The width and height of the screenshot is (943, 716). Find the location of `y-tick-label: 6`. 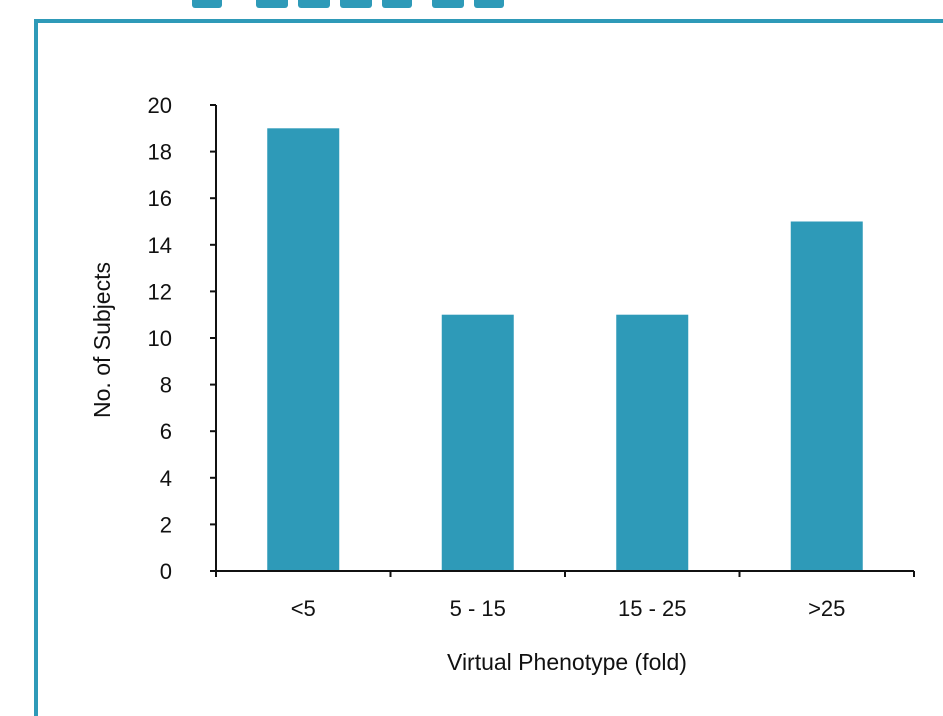

y-tick-label: 6 is located at coordinates (166, 431).